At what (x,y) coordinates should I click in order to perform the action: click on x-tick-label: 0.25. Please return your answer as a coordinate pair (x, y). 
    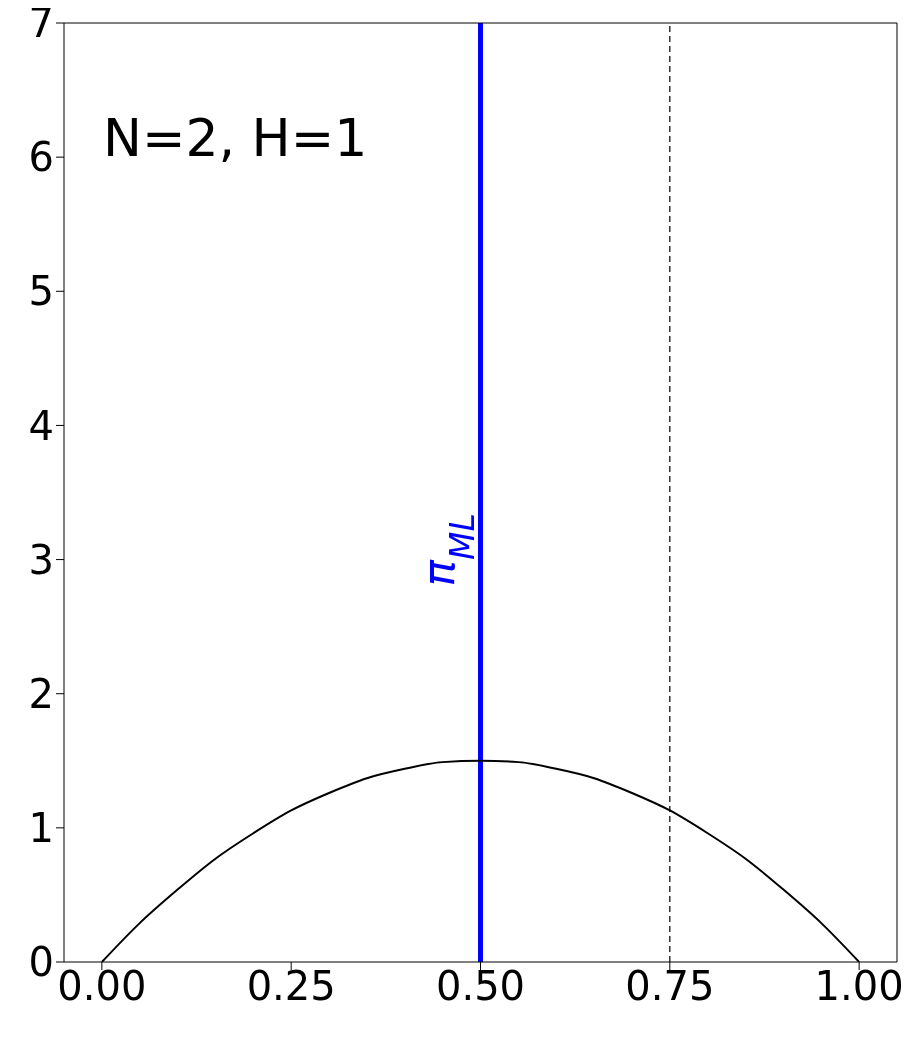
    Looking at the image, I should click on (291, 986).